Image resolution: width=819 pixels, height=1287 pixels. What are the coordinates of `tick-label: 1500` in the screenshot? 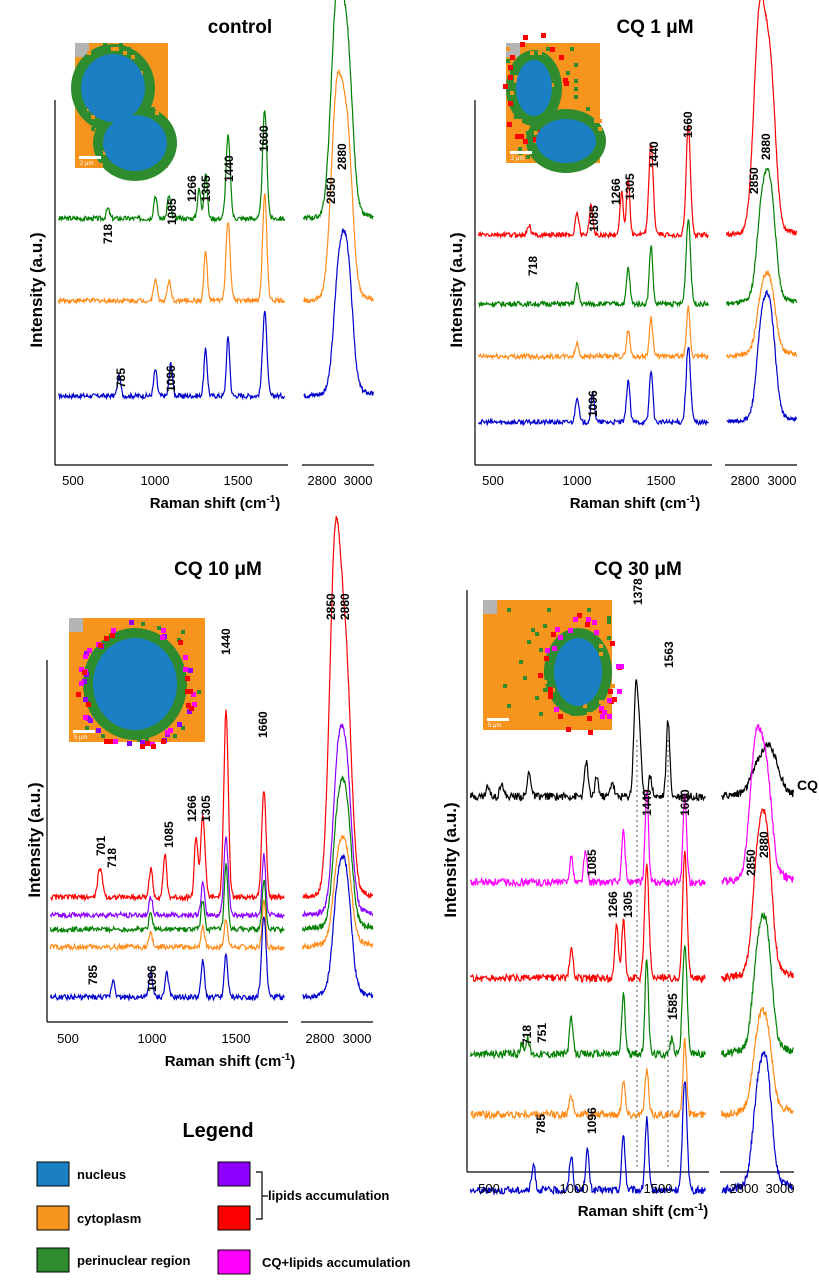 It's located at (658, 1188).